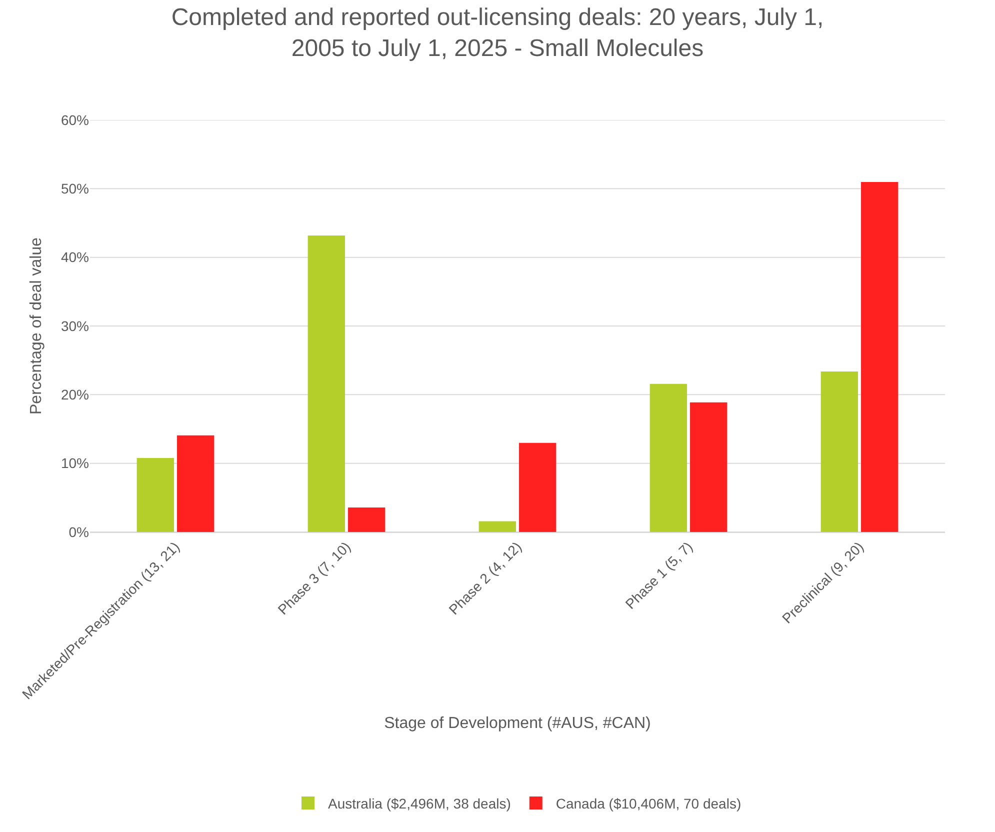 This screenshot has width=995, height=832. I want to click on x-axis-title: Stage of Development (#AUS, #CAN), so click(517, 723).